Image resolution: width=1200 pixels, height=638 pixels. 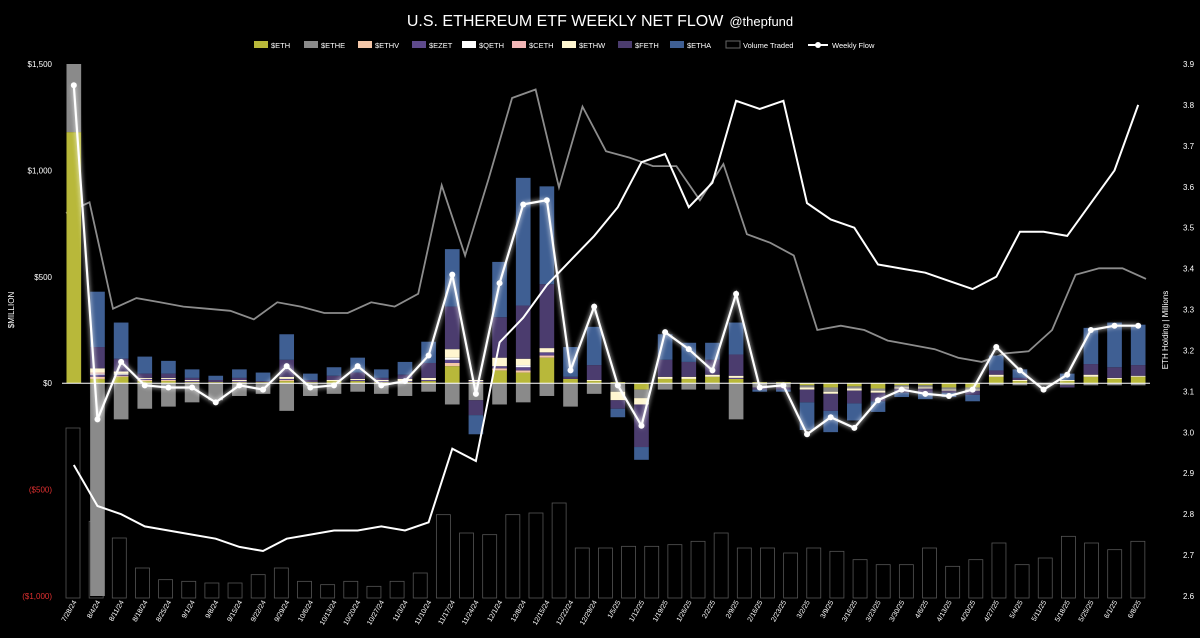 I want to click on legend-label: $FETH, so click(x=647, y=45).